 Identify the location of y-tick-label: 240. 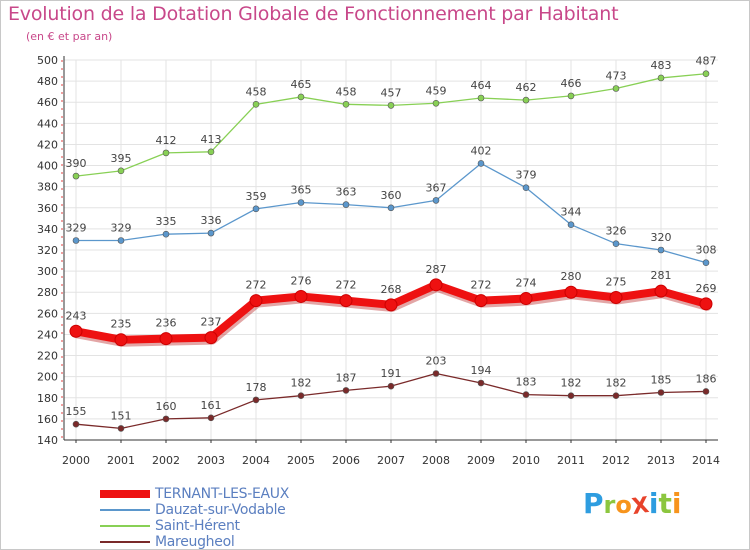
(47, 334).